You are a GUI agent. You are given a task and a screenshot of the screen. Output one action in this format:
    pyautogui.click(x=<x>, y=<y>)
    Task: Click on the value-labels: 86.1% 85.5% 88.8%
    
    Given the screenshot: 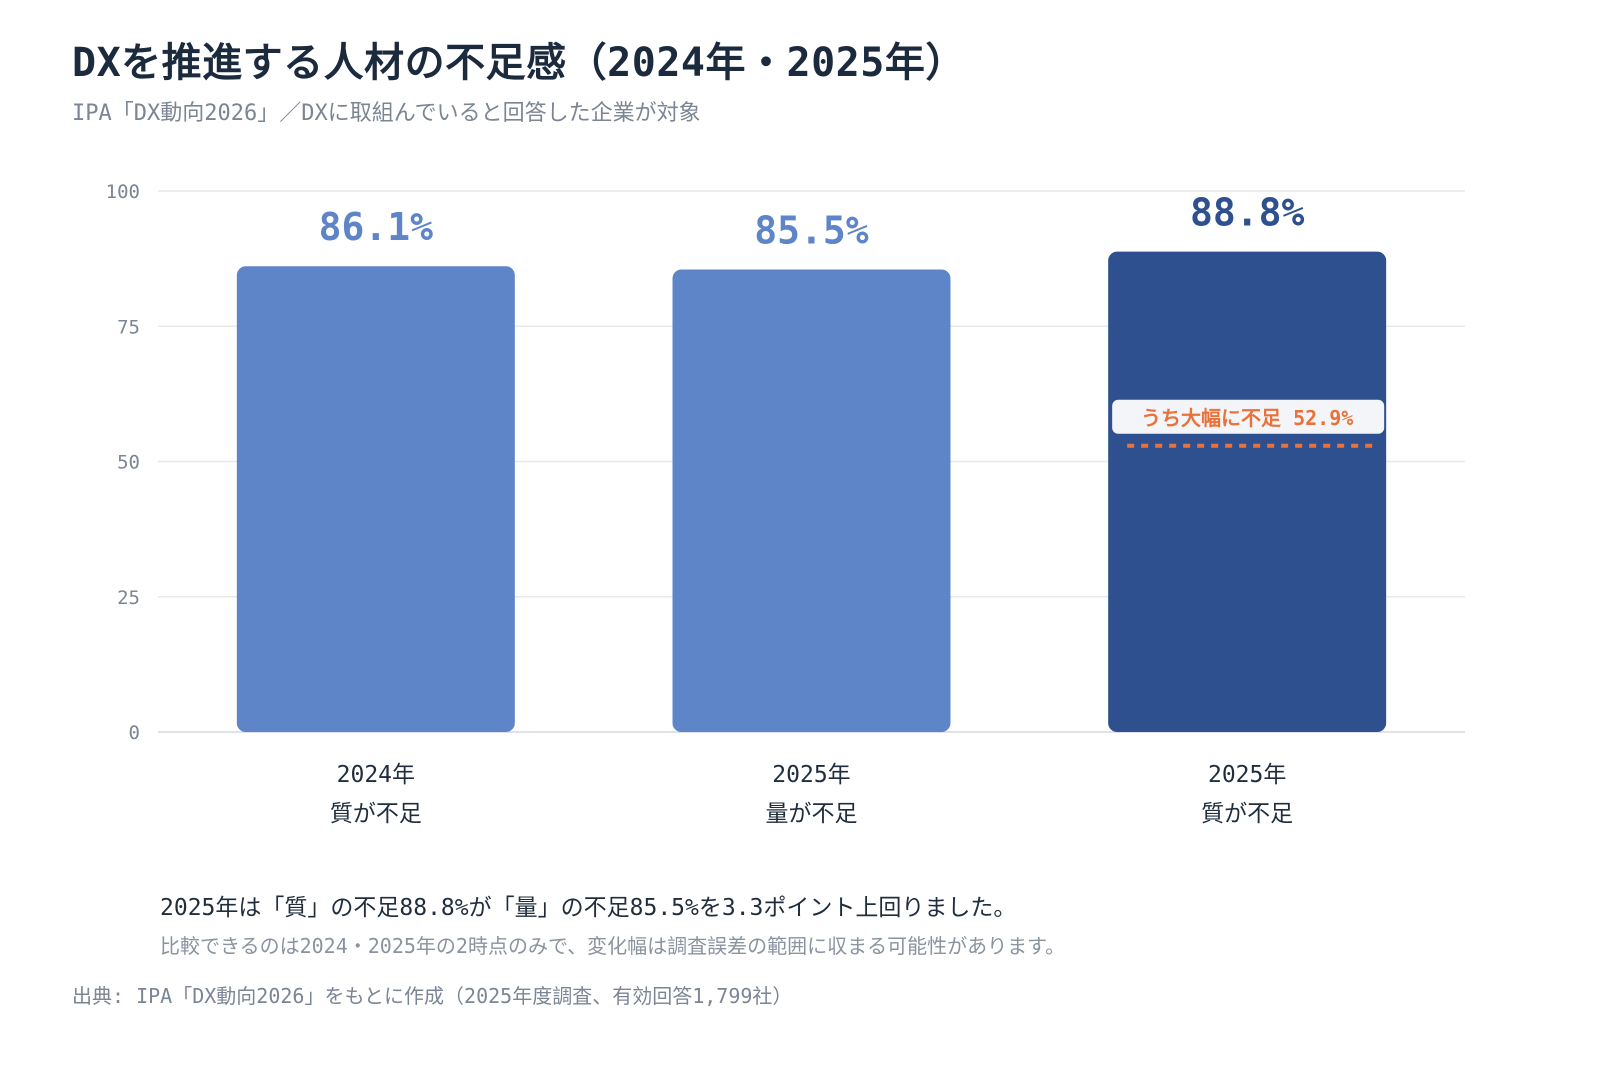 What is the action you would take?
    pyautogui.click(x=812, y=222)
    